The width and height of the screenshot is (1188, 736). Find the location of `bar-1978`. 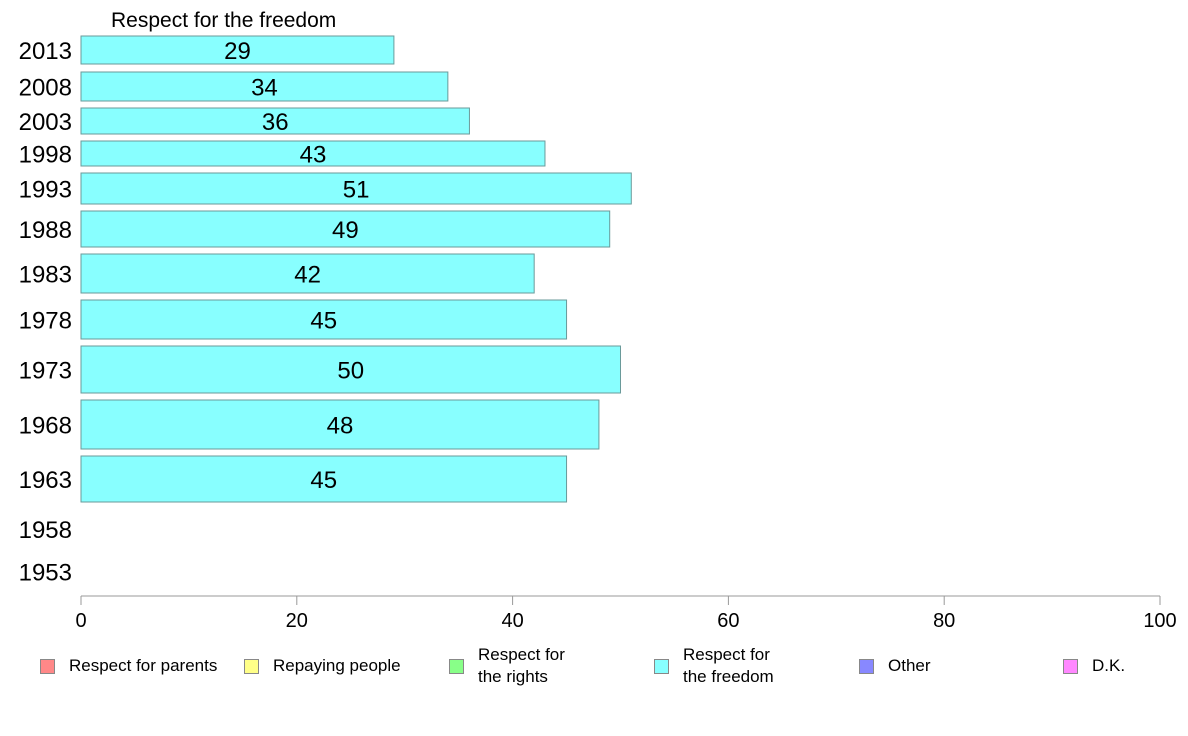

bar-1978 is located at coordinates (324, 319).